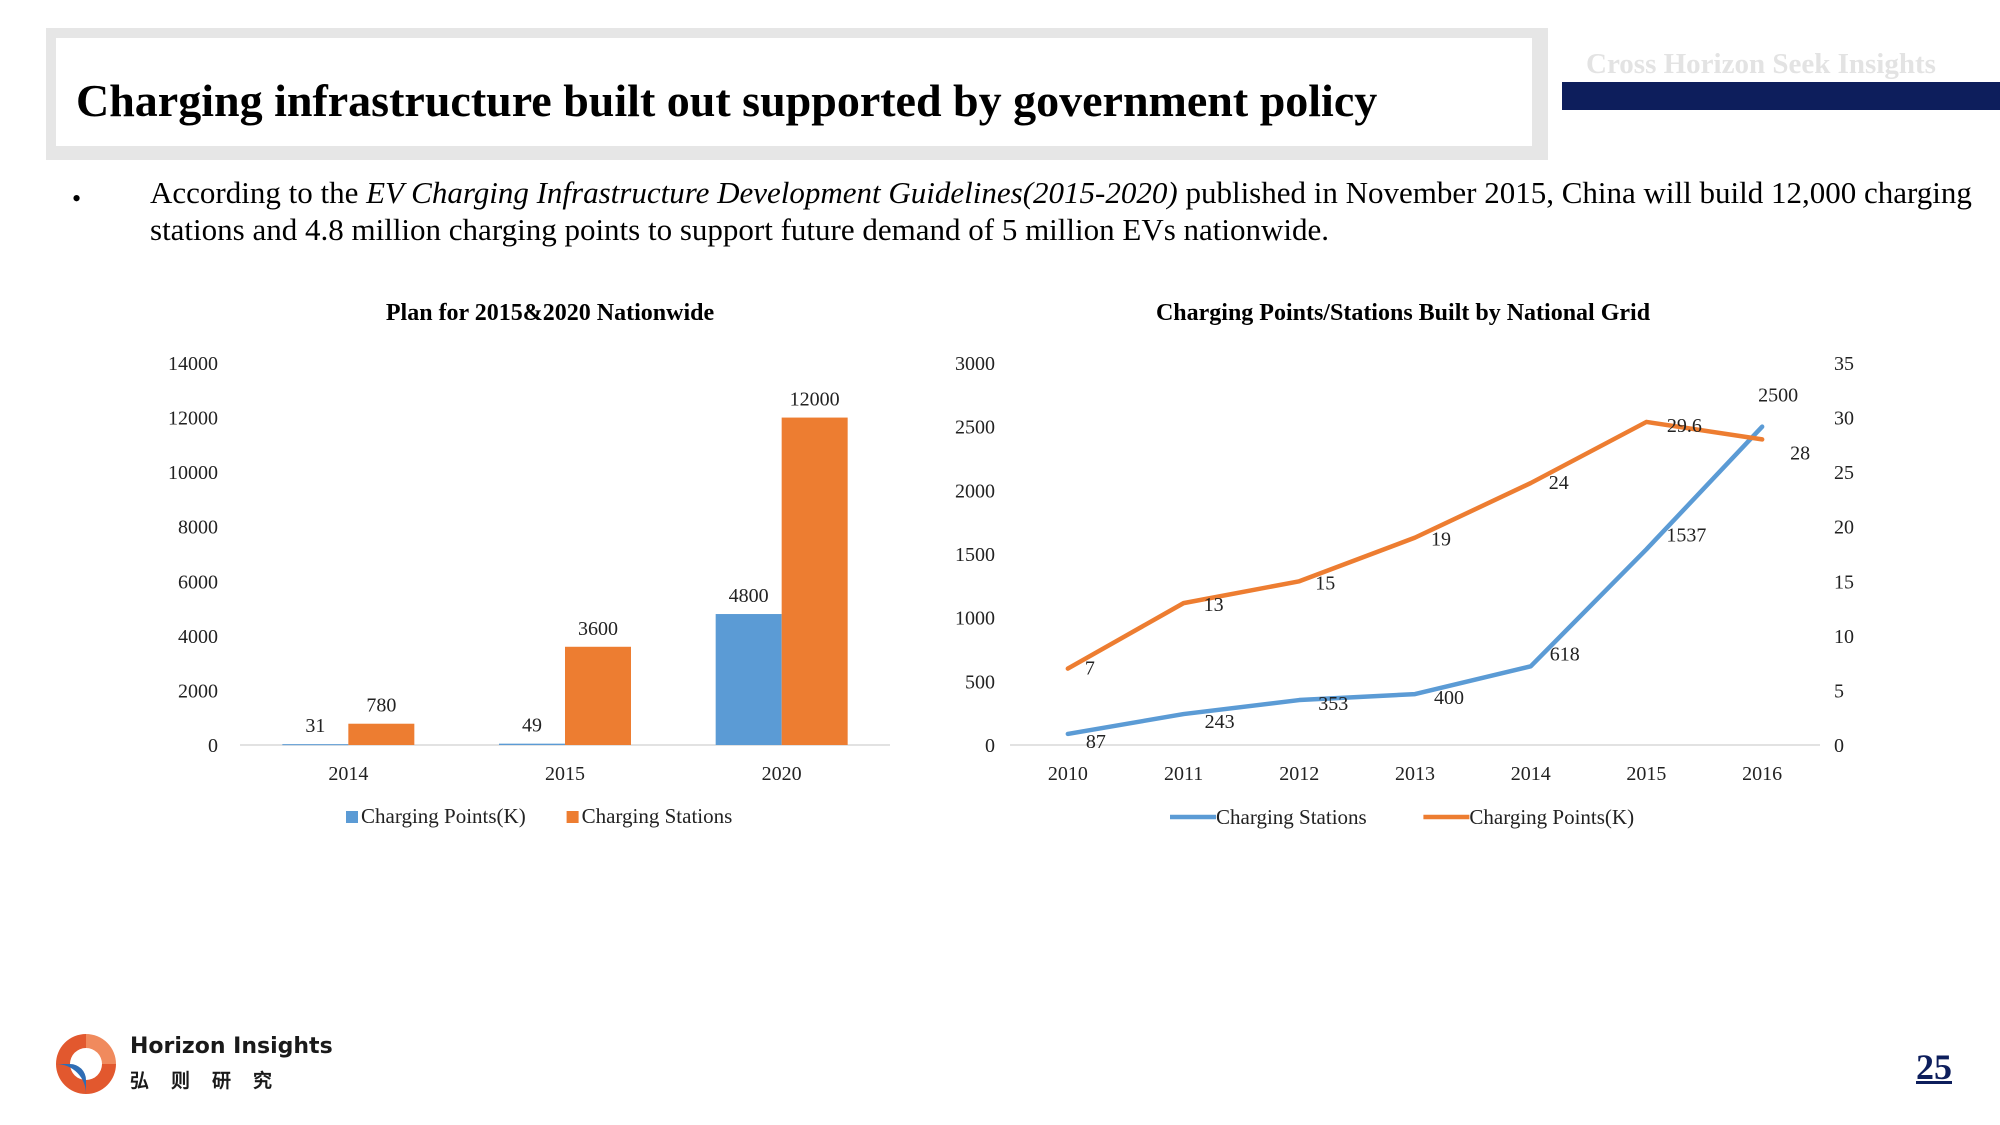 The height and width of the screenshot is (1125, 2000). What do you see at coordinates (1333, 704) in the screenshot?
I see `data-label: 353` at bounding box center [1333, 704].